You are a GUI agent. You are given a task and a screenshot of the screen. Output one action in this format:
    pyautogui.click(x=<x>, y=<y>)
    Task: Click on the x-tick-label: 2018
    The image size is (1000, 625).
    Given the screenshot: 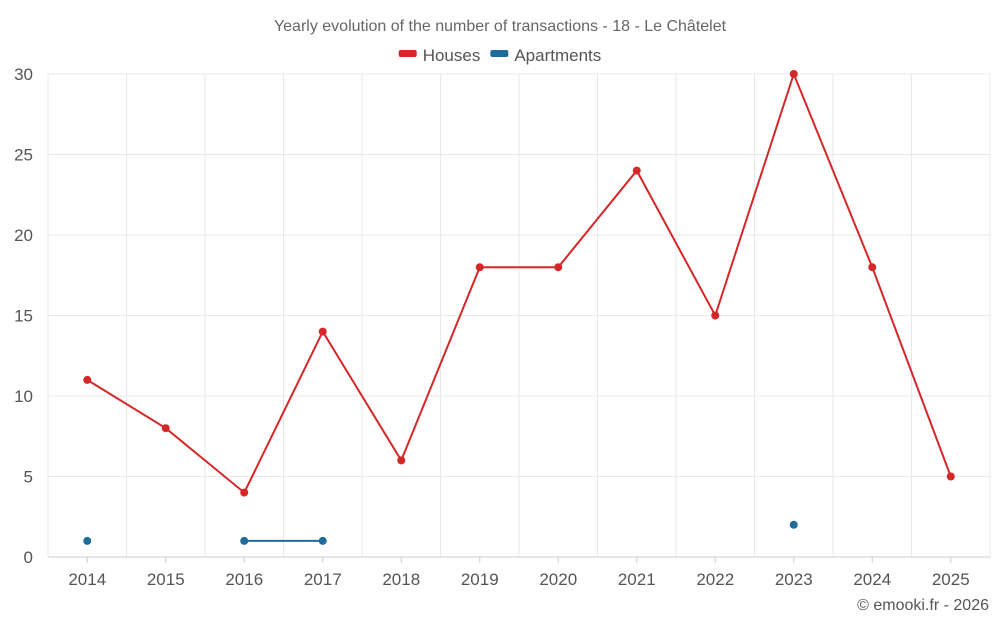 What is the action you would take?
    pyautogui.click(x=401, y=579)
    